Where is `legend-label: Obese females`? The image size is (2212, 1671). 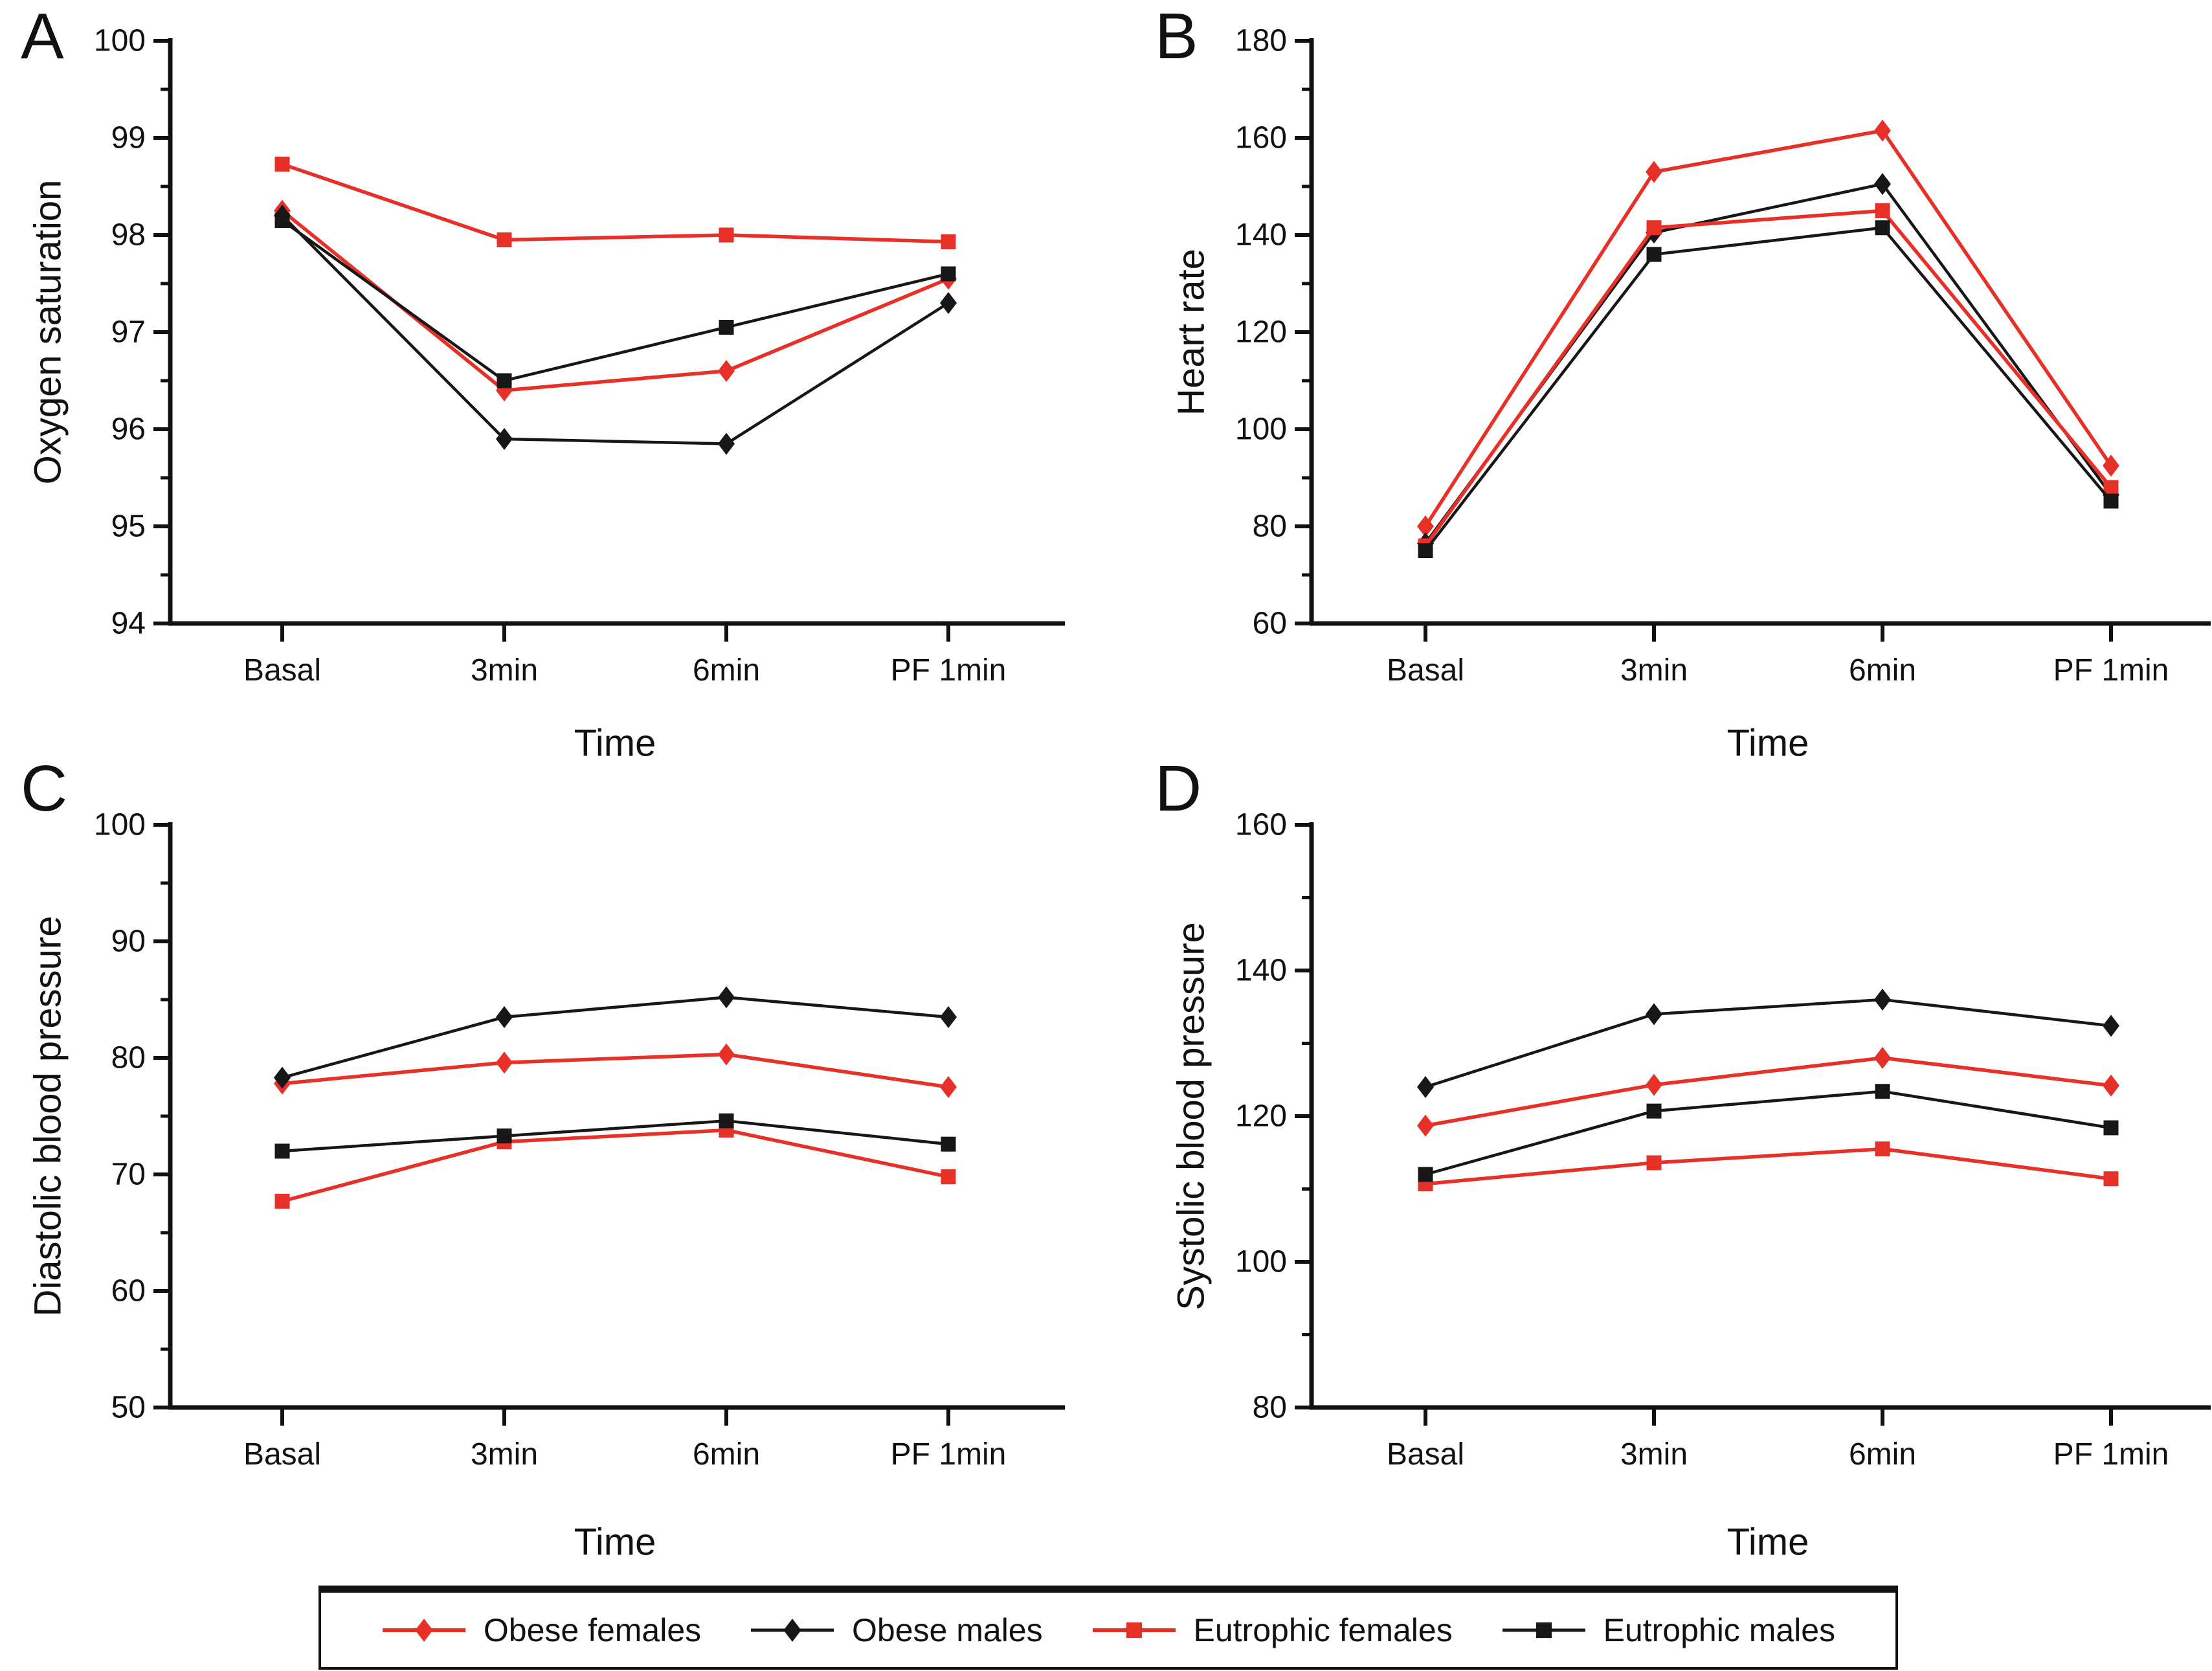
legend-label: Obese females is located at coordinates (593, 1630).